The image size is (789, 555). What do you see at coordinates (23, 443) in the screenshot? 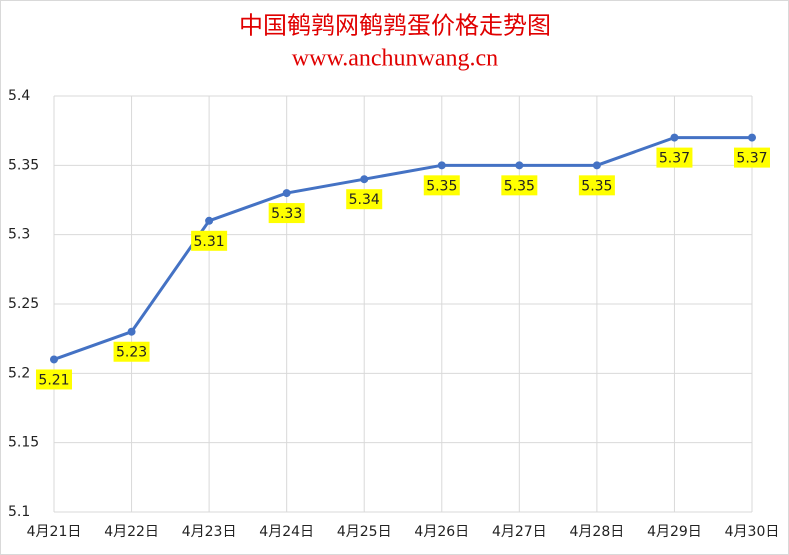
I see `y-tick-label: 5.15` at bounding box center [23, 443].